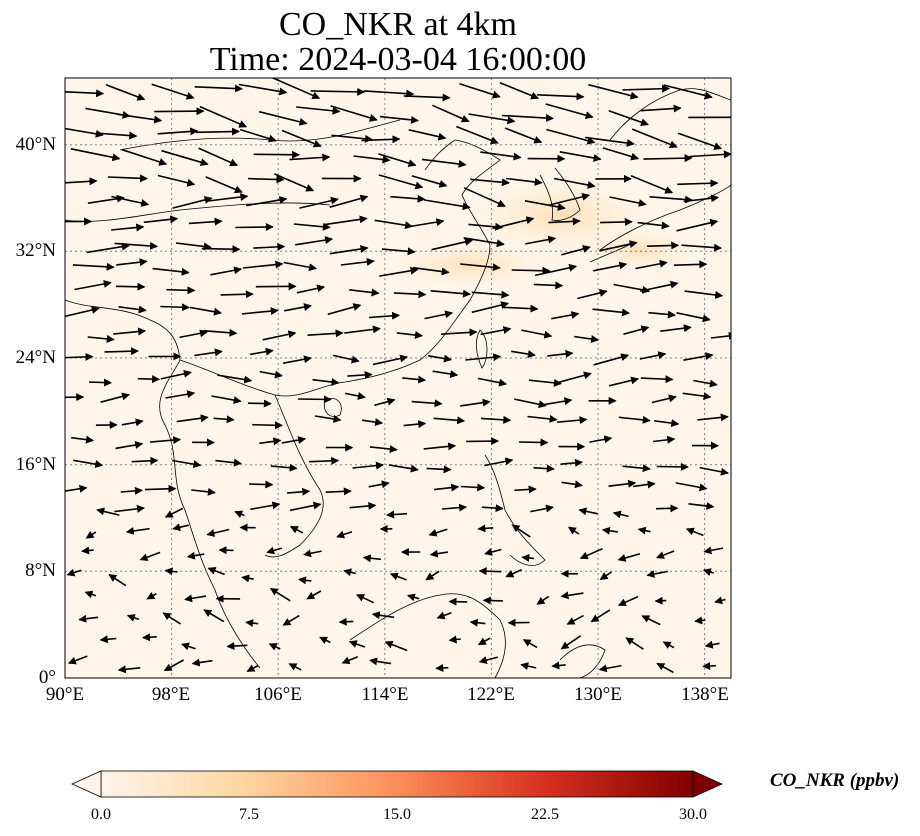 The height and width of the screenshot is (836, 920). I want to click on y-tick-label: 0°, so click(47, 677).